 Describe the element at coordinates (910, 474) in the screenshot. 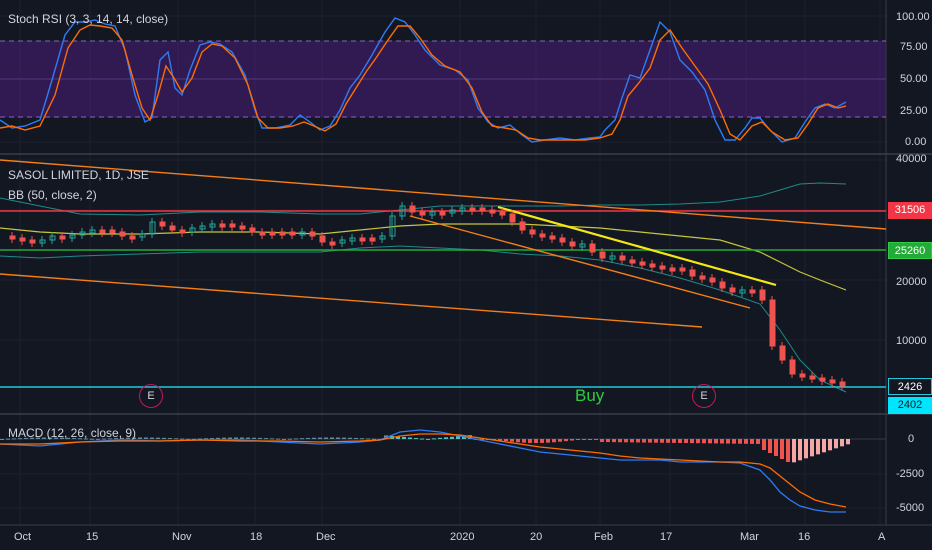

I see `macd-axis-tick: -2500` at that location.